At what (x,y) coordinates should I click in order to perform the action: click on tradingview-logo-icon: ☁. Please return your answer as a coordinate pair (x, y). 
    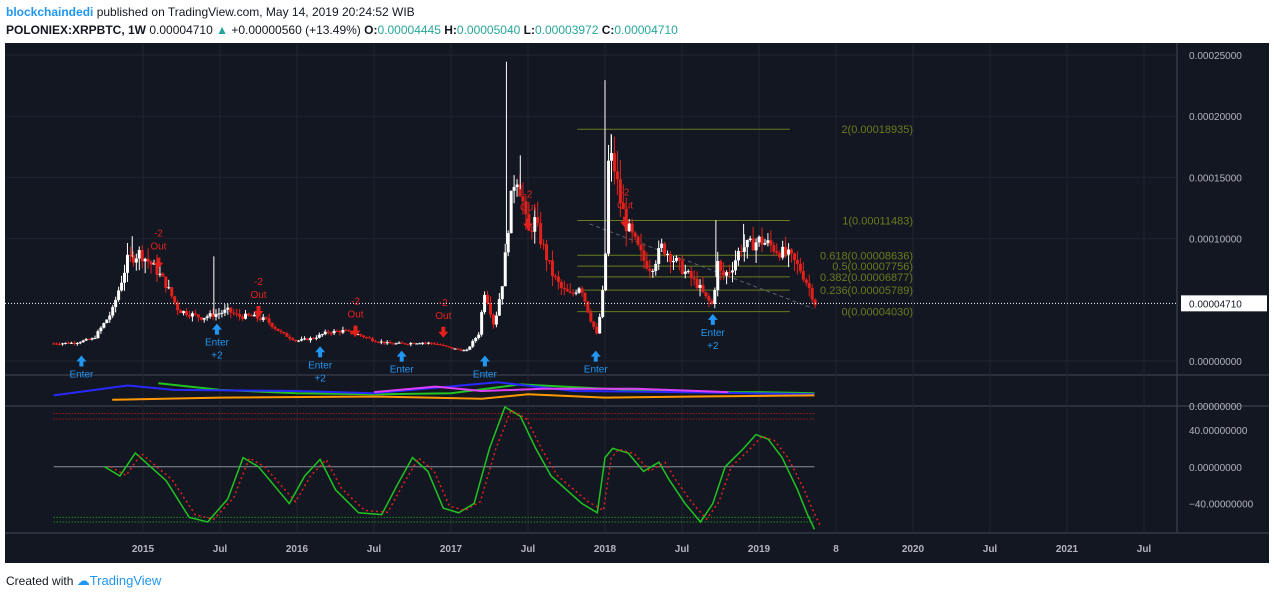
    Looking at the image, I should click on (83, 580).